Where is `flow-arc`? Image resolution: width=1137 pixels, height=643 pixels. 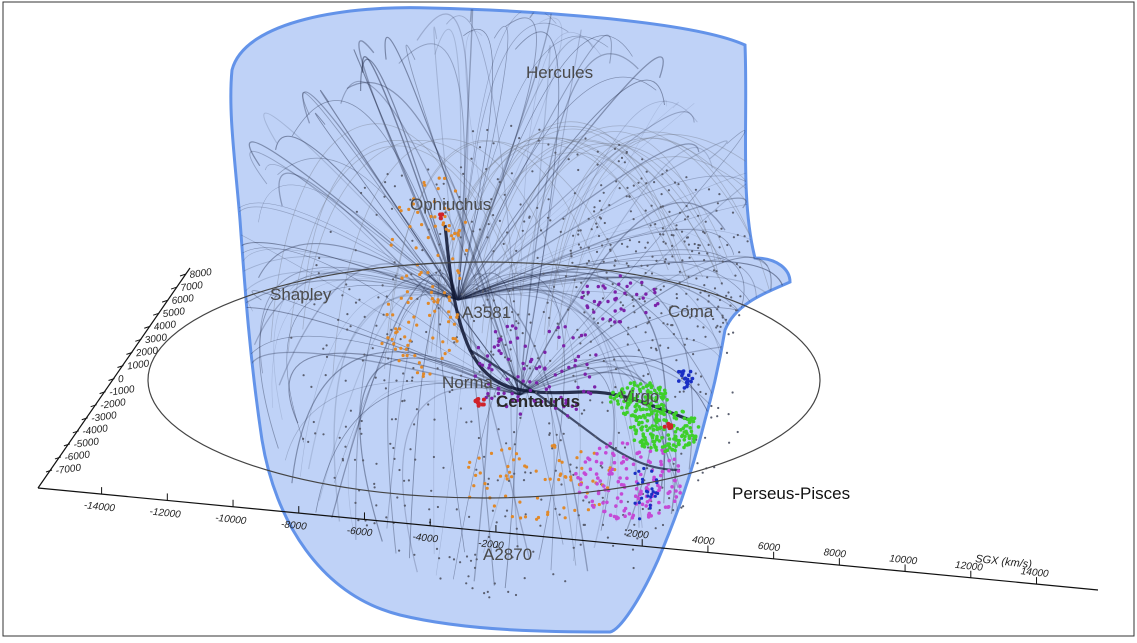 flow-arc is located at coordinates (600, 237).